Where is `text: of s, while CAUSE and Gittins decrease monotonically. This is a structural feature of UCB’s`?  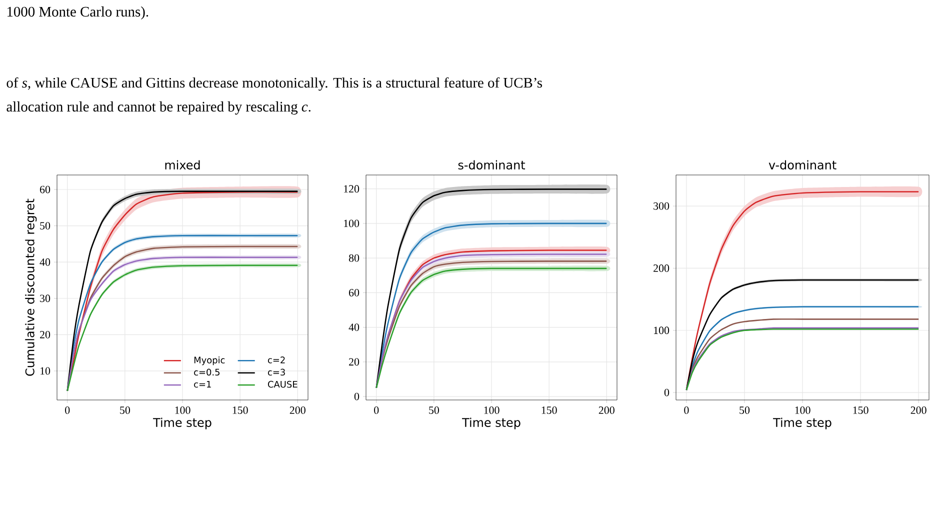 text: of s, while CAUSE and Gittins decrease monotonically. This is a structural feature of UCB’s is located at coordinates (274, 84).